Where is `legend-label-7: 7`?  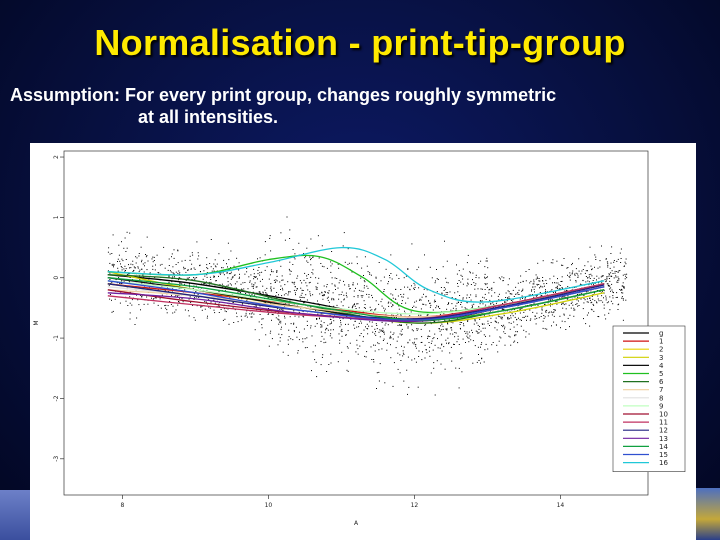
legend-label-7: 7 is located at coordinates (661, 390).